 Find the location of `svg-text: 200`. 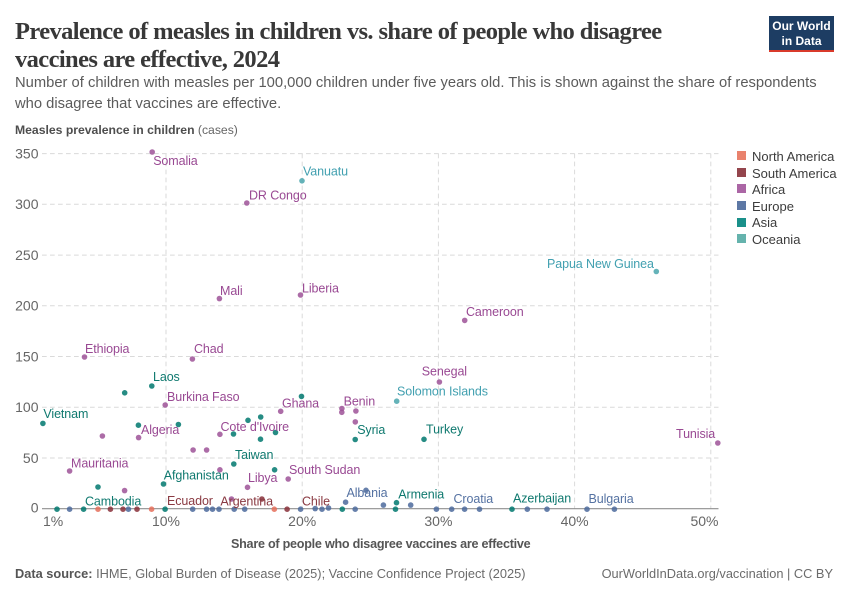

svg-text: 200 is located at coordinates (27, 306).